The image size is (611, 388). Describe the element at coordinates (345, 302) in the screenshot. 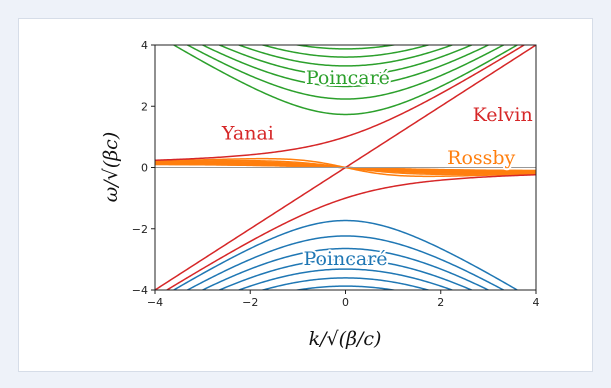

I see `x-tick-label: 0` at that location.